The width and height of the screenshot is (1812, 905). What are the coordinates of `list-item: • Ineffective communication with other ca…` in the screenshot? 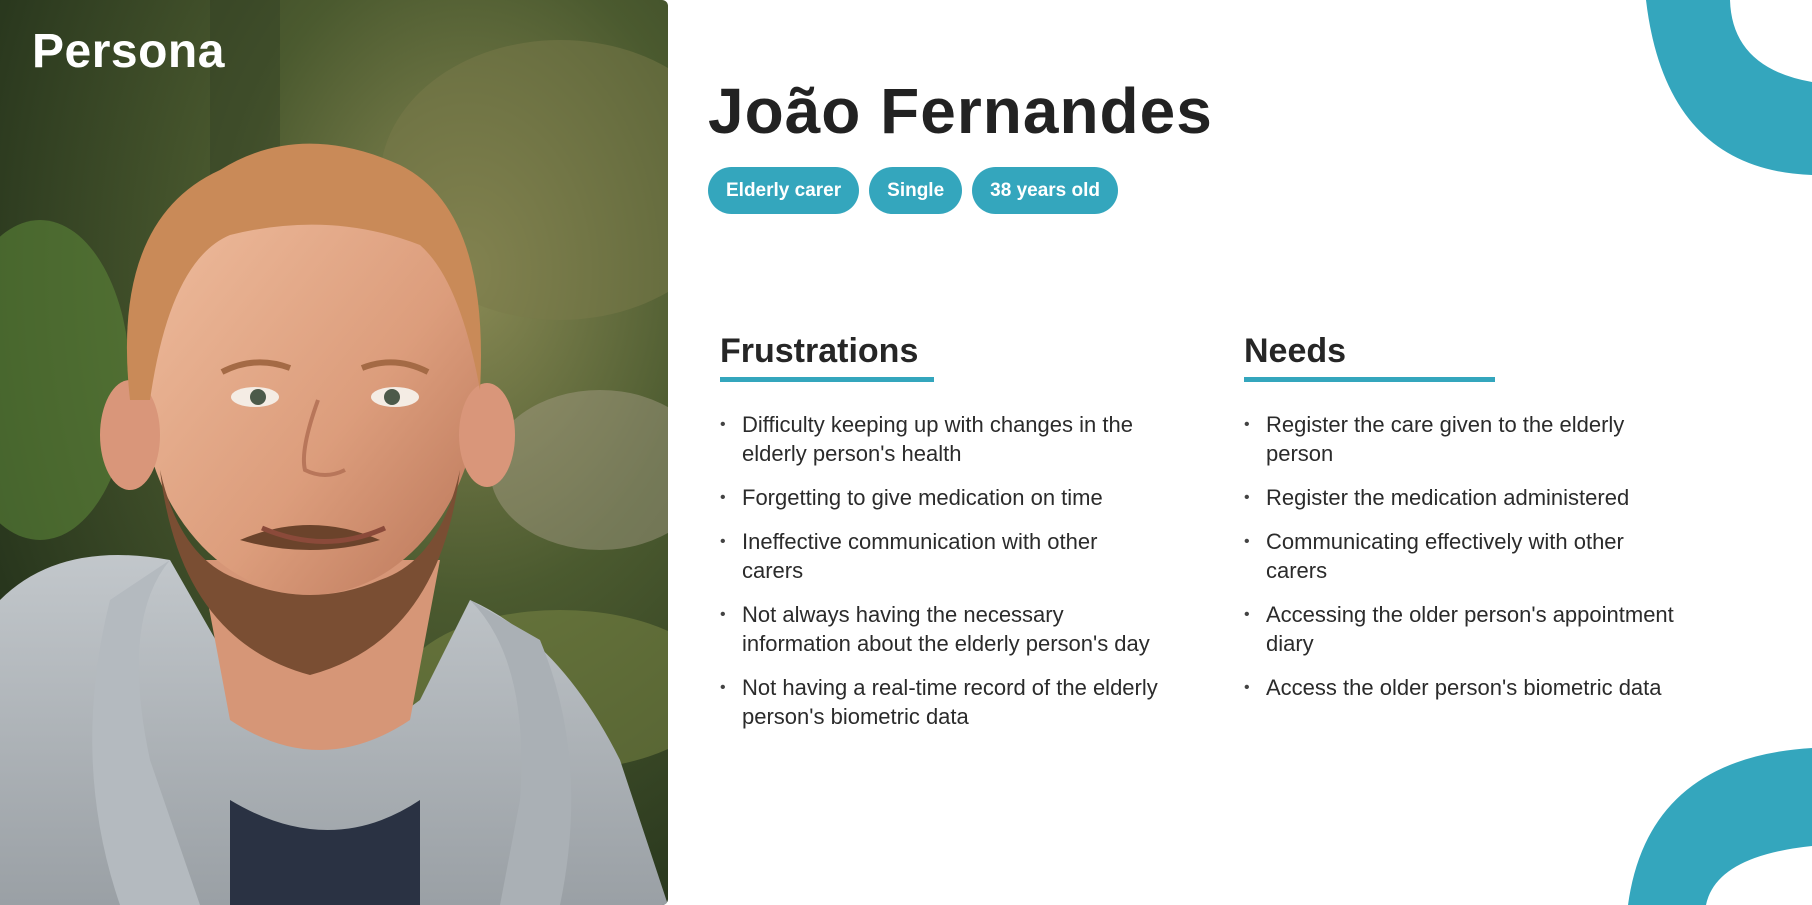 It's located at (940, 556).